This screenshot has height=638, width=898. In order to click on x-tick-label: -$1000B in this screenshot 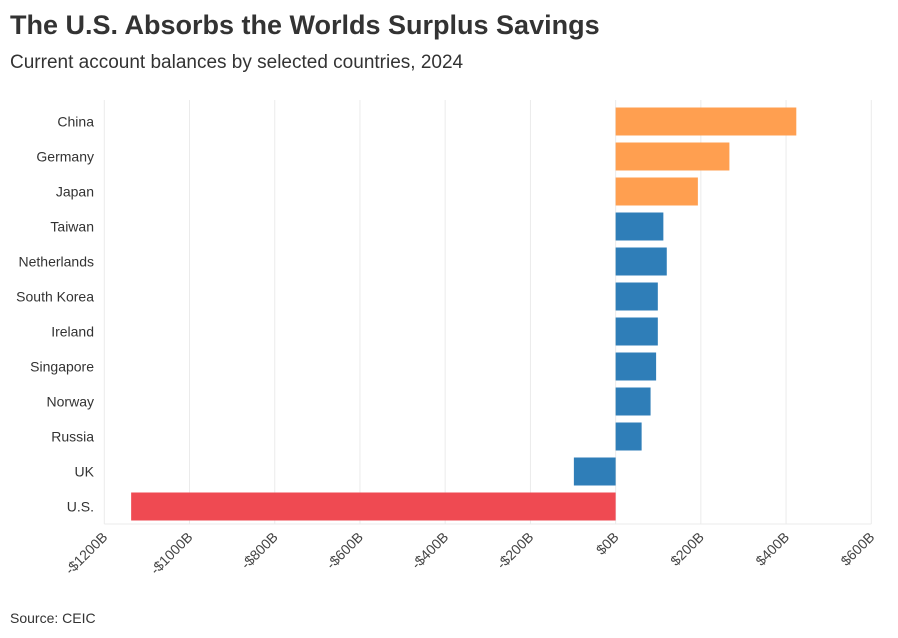, I will do `click(171, 553)`.